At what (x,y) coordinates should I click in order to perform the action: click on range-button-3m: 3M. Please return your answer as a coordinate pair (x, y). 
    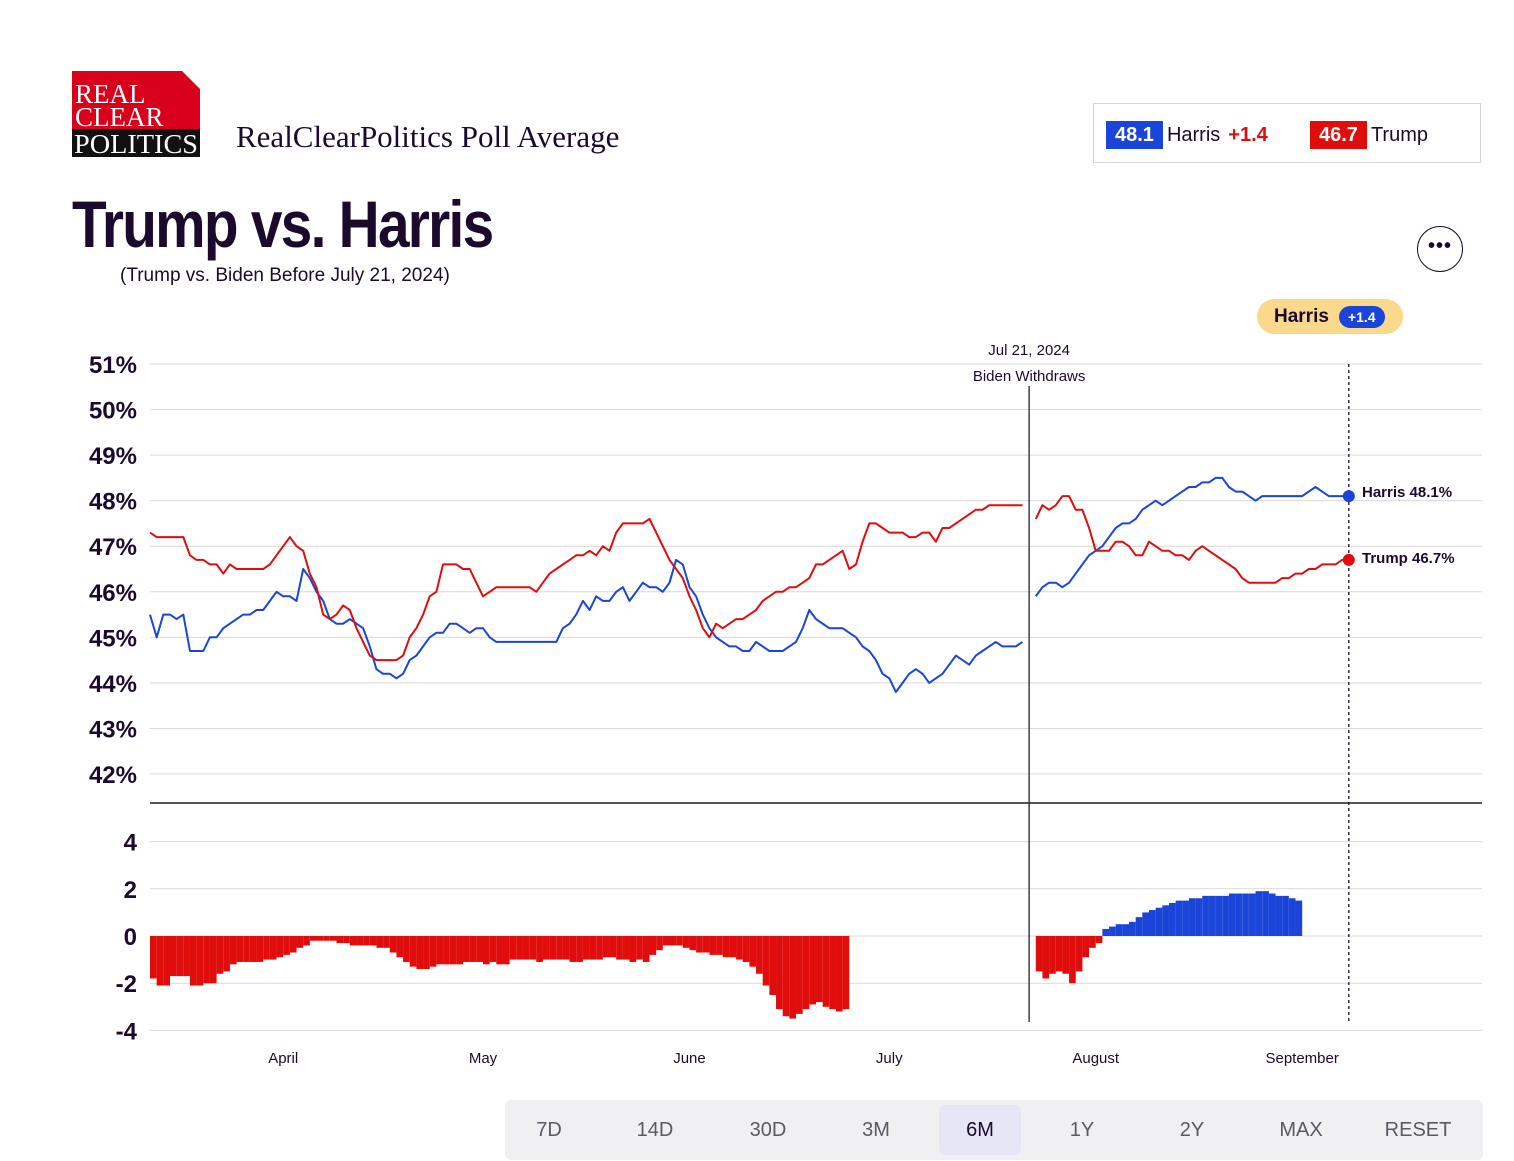
    Looking at the image, I should click on (876, 1130).